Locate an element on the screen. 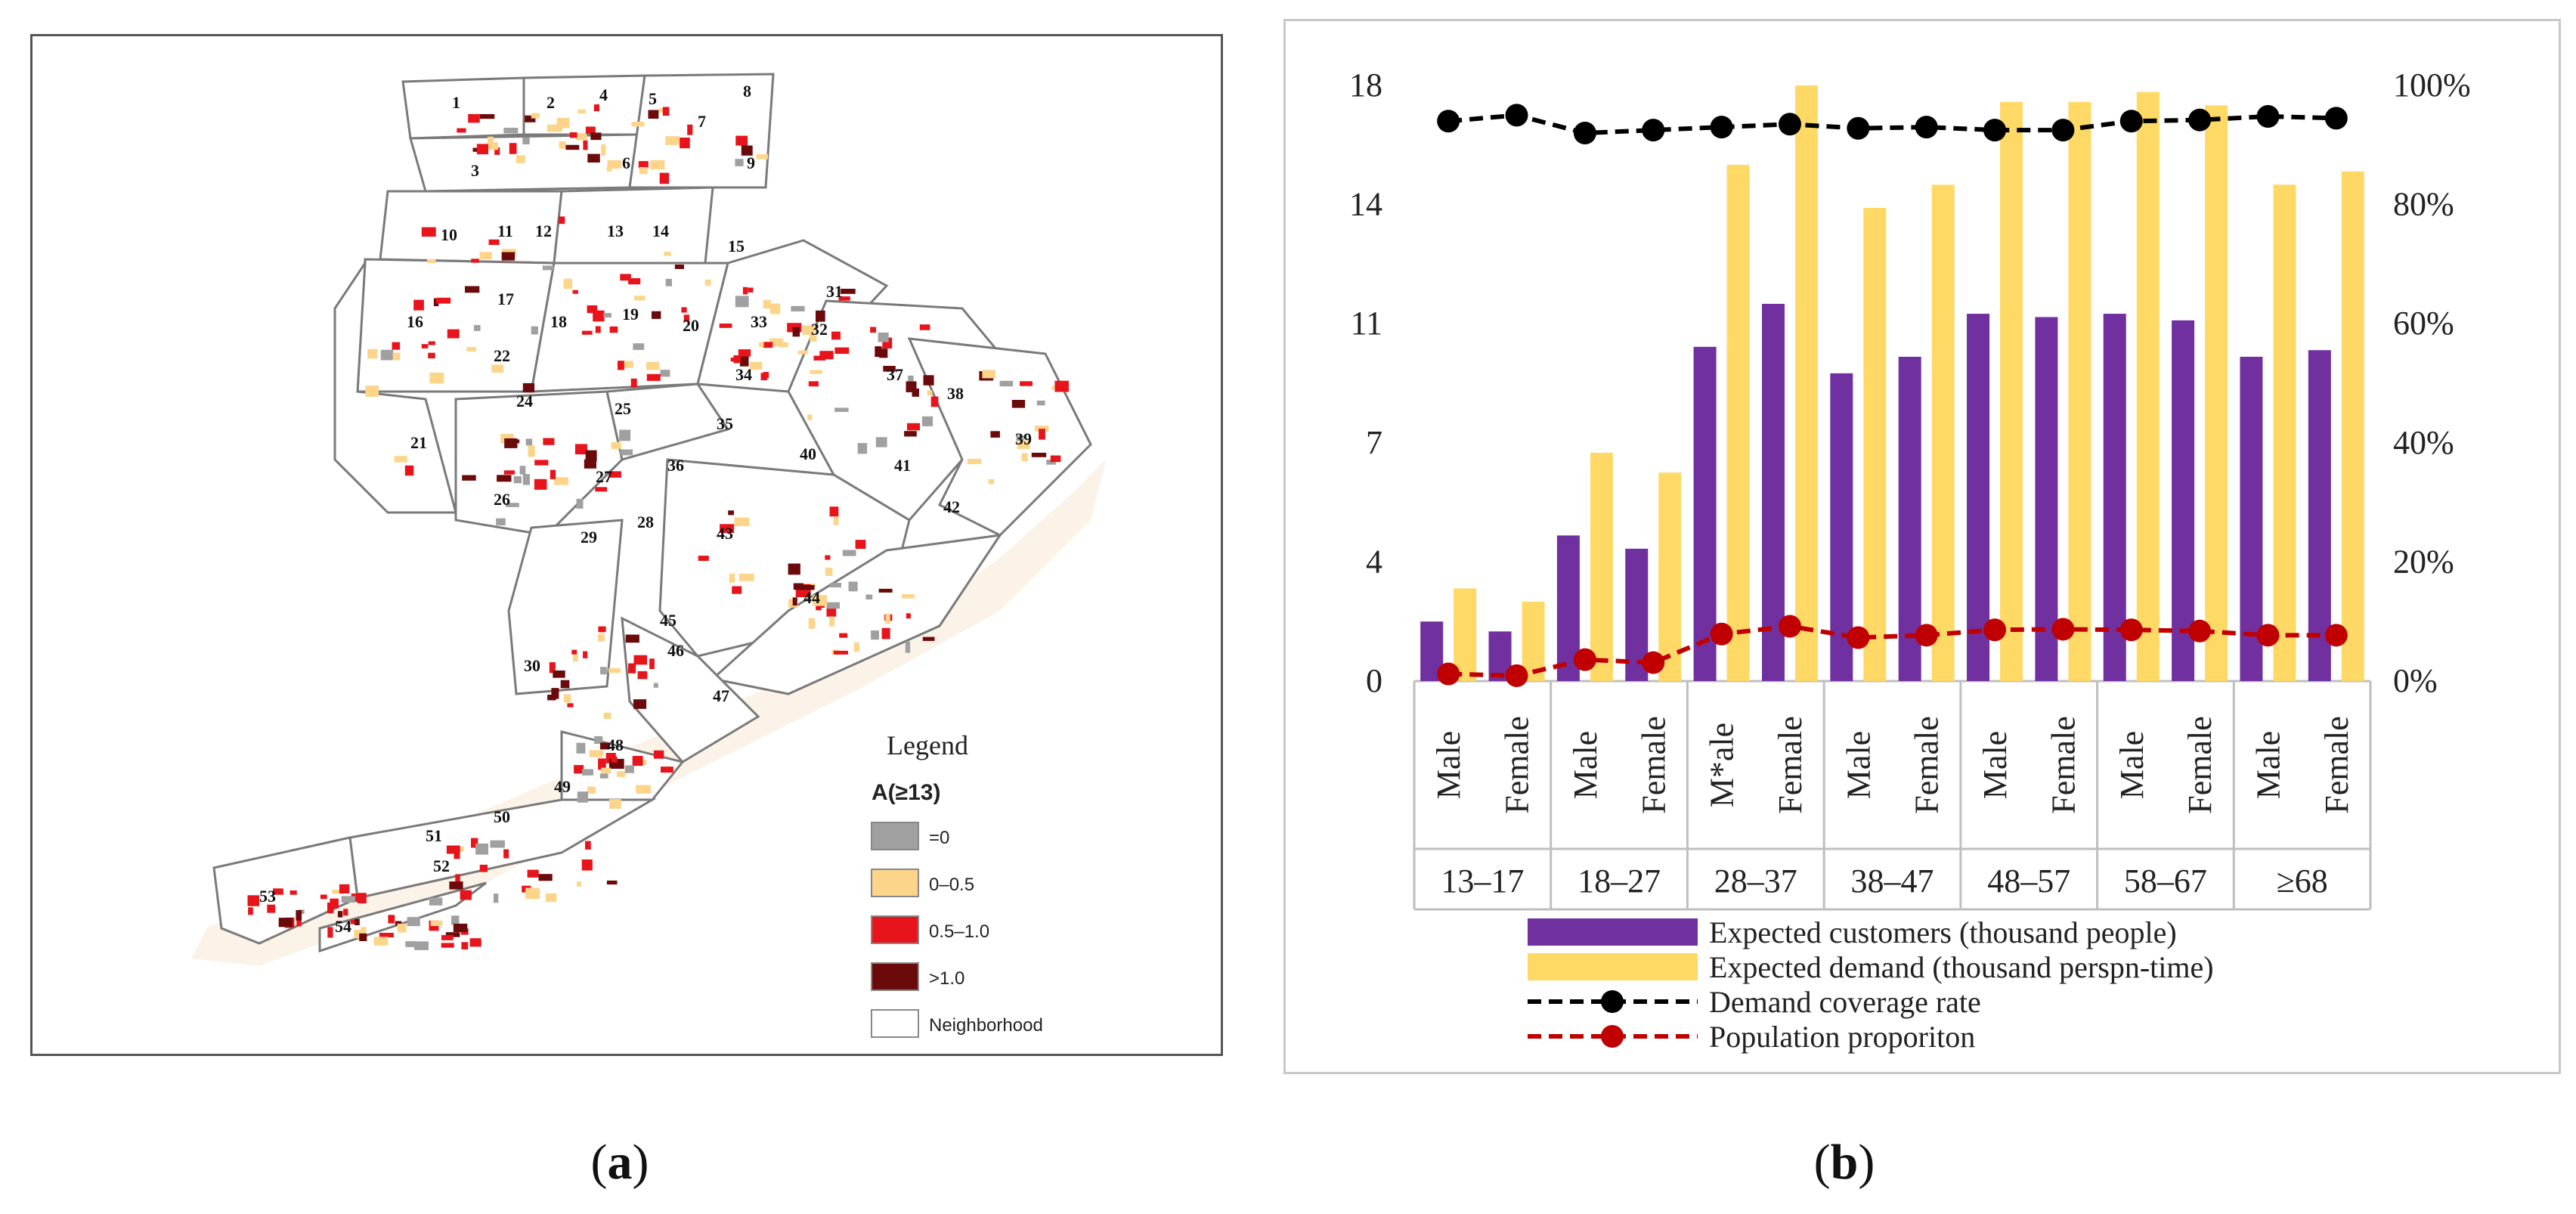 The height and width of the screenshot is (1214, 2576). caption-b: (b) is located at coordinates (1844, 1162).